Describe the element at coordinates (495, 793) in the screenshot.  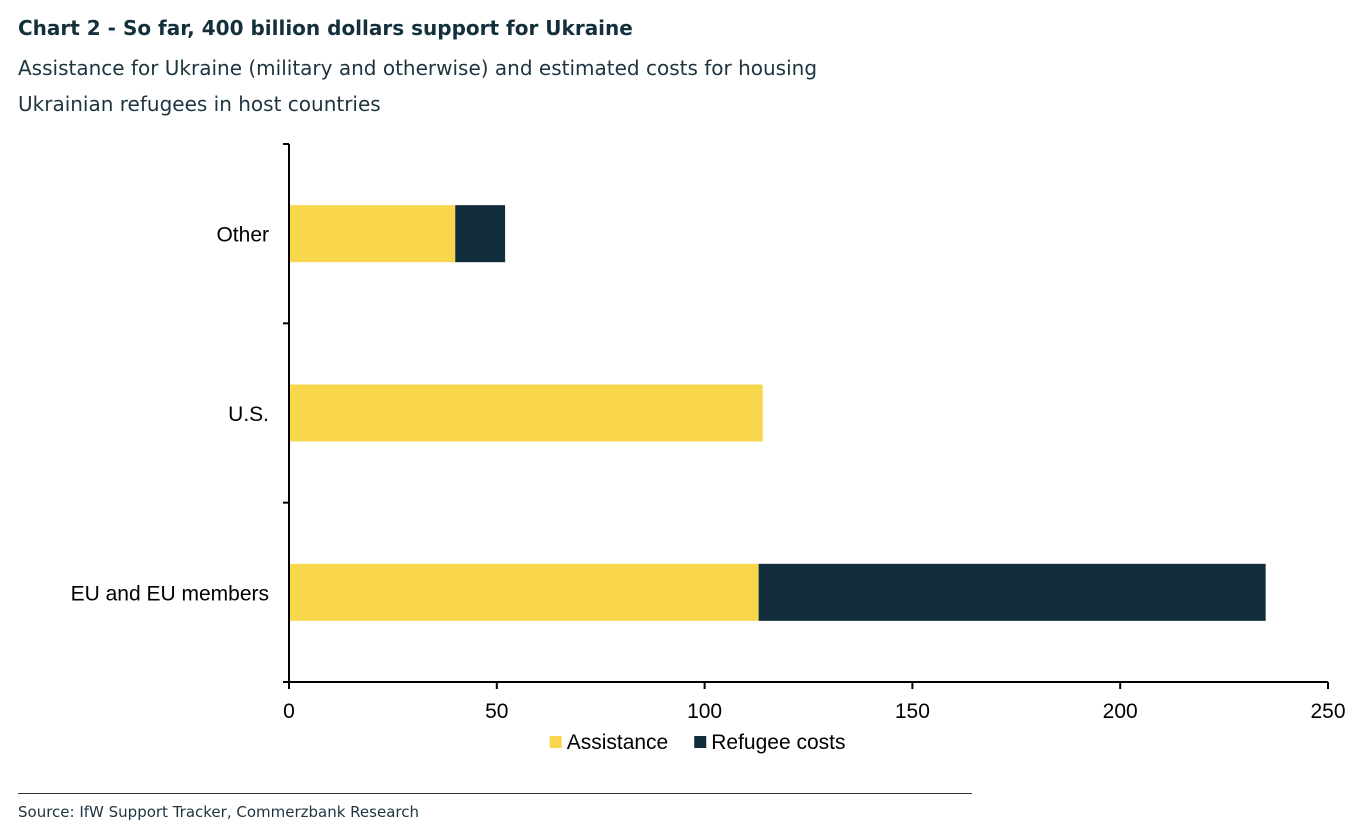
I see `source-divider` at that location.